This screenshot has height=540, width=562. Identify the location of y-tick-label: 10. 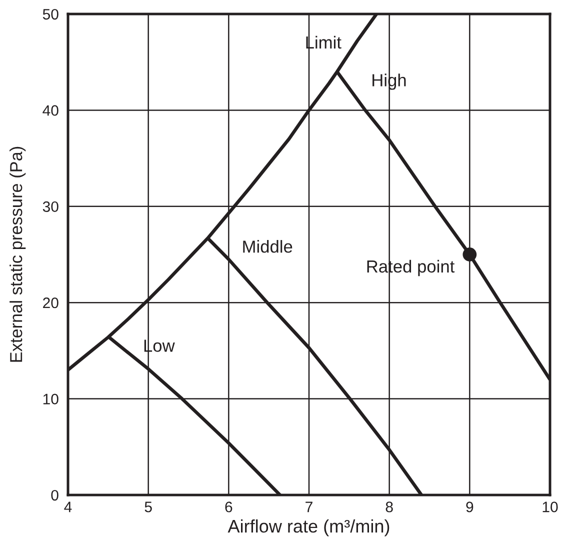
(50, 399).